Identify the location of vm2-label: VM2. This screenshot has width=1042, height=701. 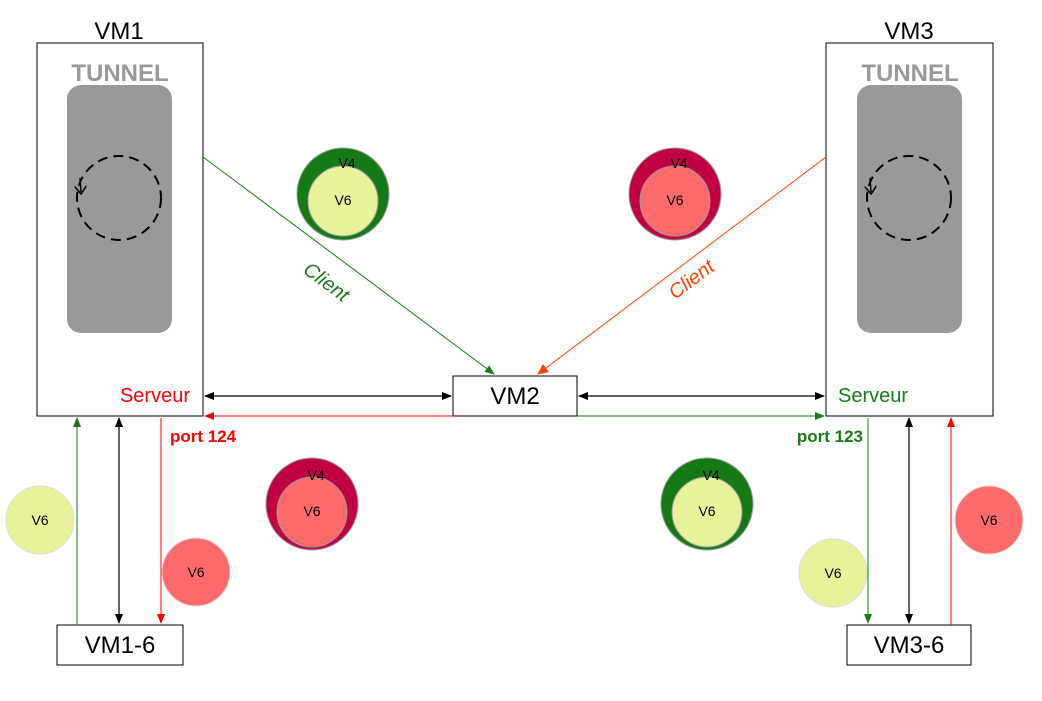
(514, 396).